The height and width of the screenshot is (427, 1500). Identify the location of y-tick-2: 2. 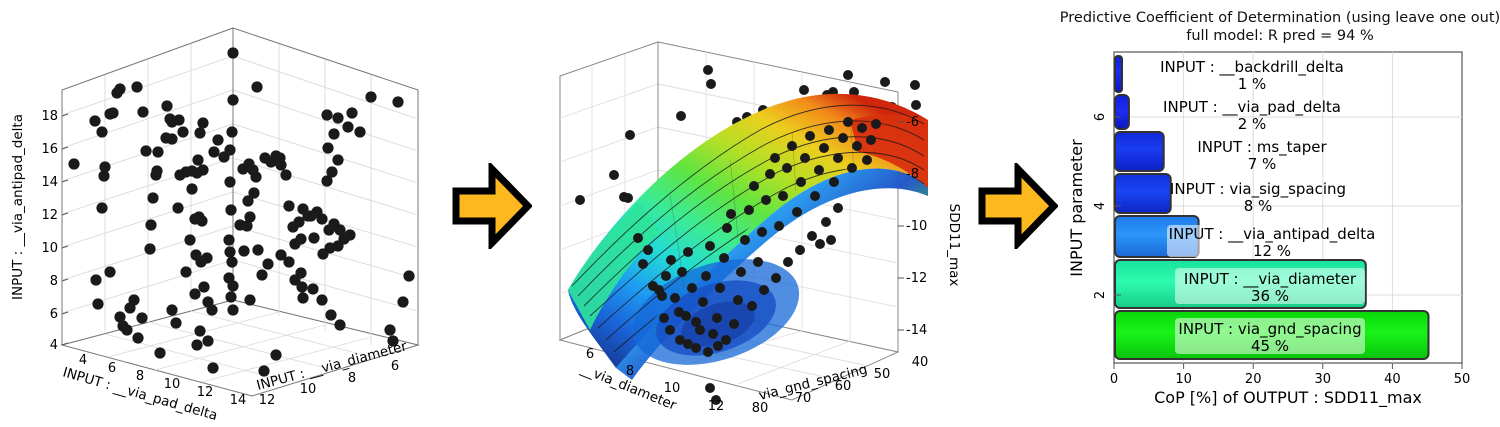
(1100, 295).